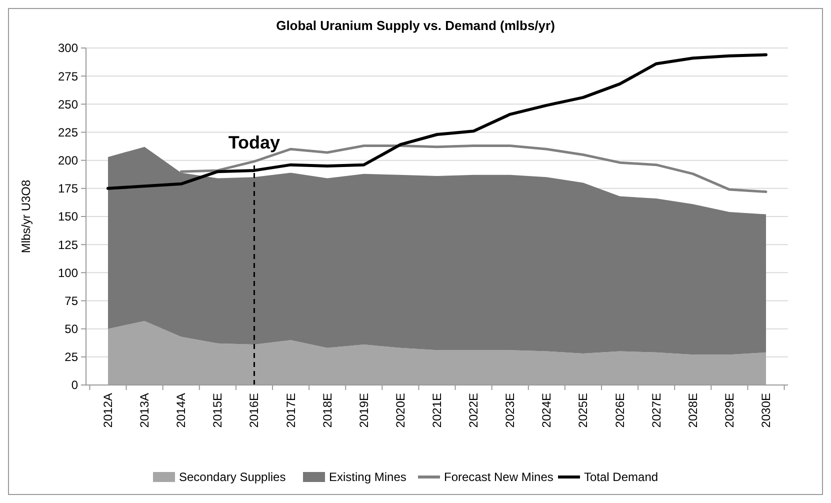  Describe the element at coordinates (254, 142) in the screenshot. I see `ref-line-label: Today` at that location.